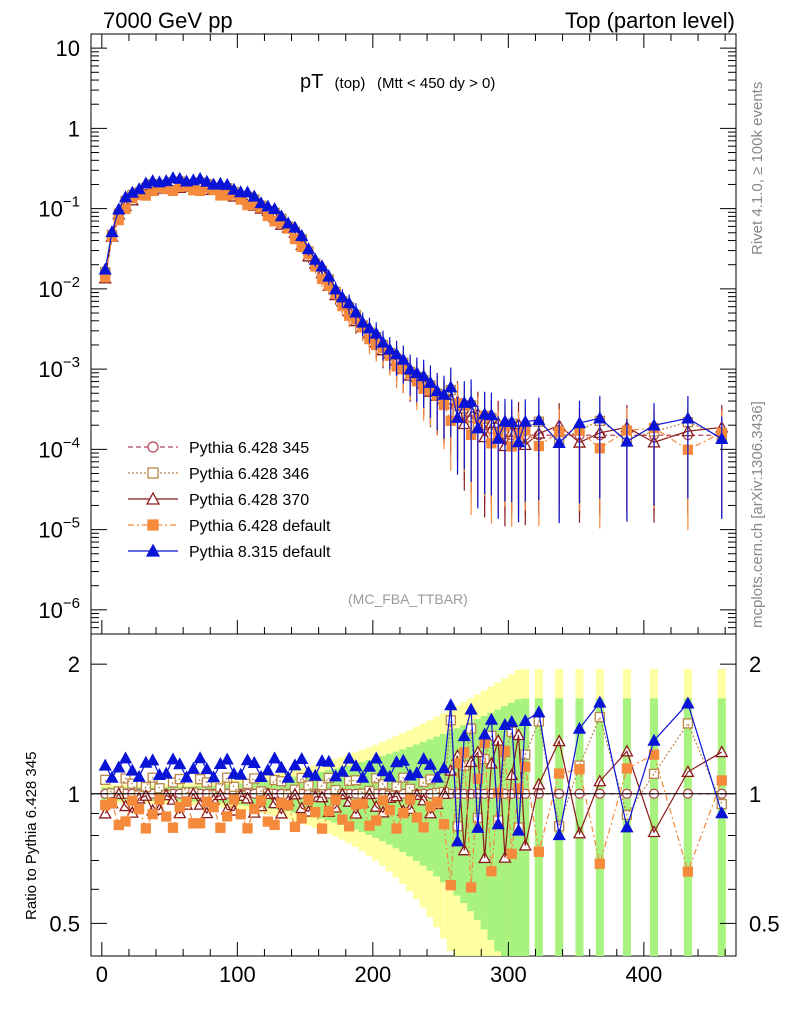 The height and width of the screenshot is (1024, 786). I want to click on chart-title: pT (top) (Mtt < 450 dy > 0), so click(397, 82).